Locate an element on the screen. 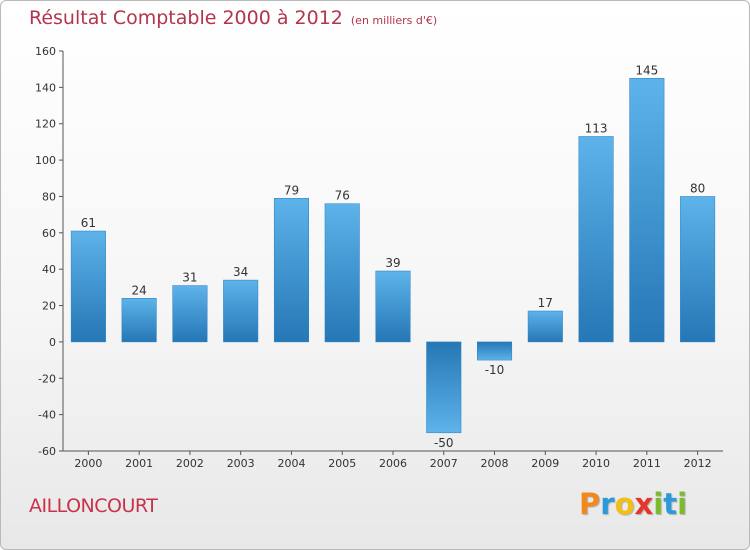 This screenshot has height=550, width=750. x-tick-label: 2007 is located at coordinates (444, 463).